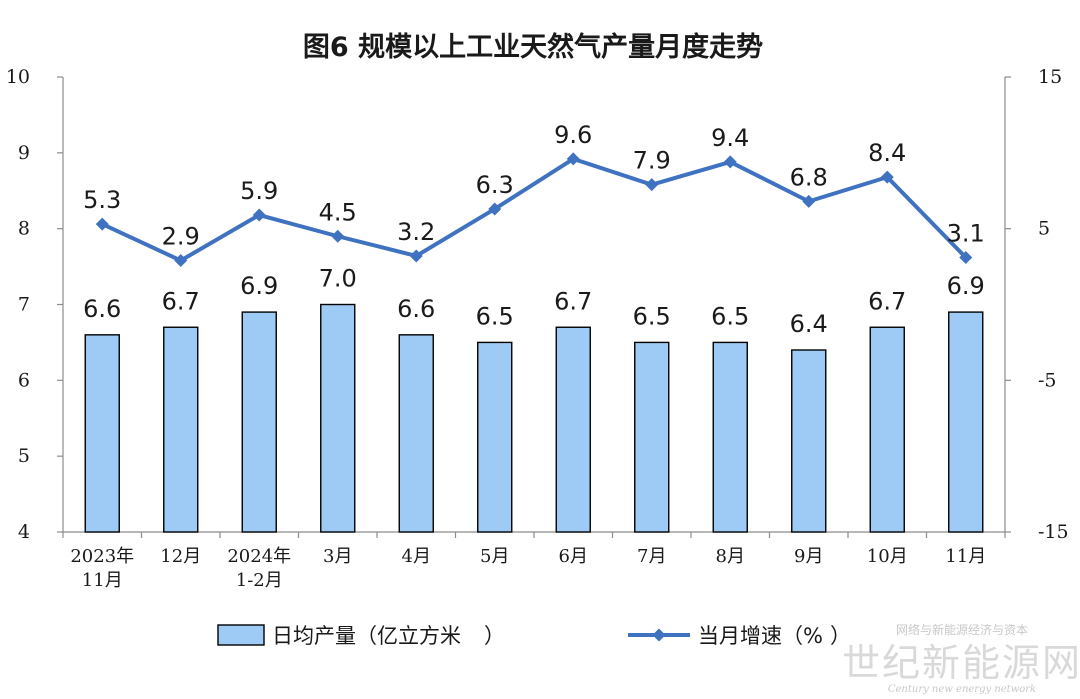 The width and height of the screenshot is (1080, 699). I want to click on x-tick-label: 9月, so click(808, 556).